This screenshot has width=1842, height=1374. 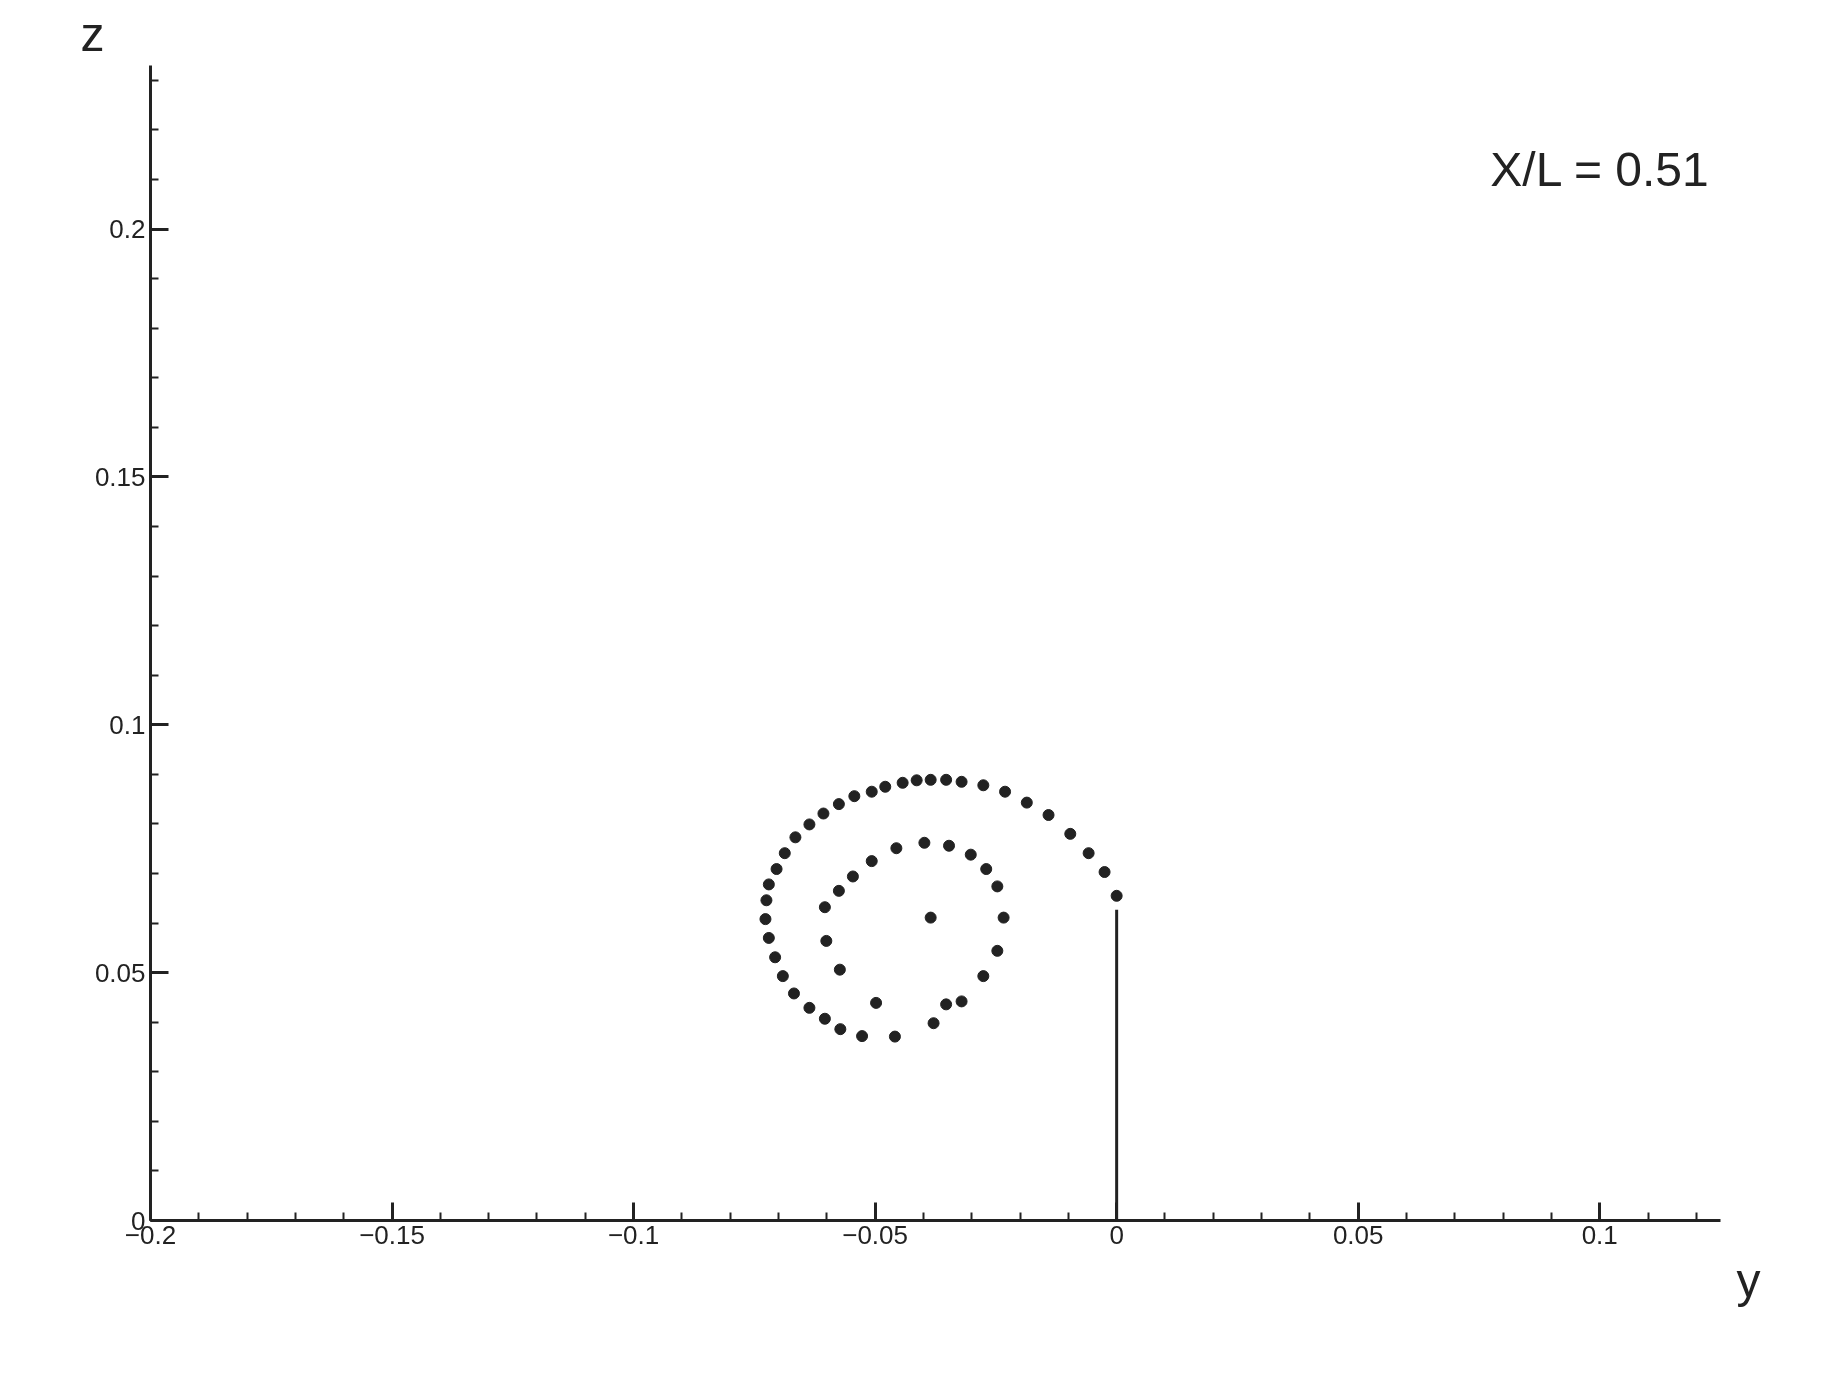 What do you see at coordinates (1358, 1234) in the screenshot?
I see `x-tick-label: 0.05` at bounding box center [1358, 1234].